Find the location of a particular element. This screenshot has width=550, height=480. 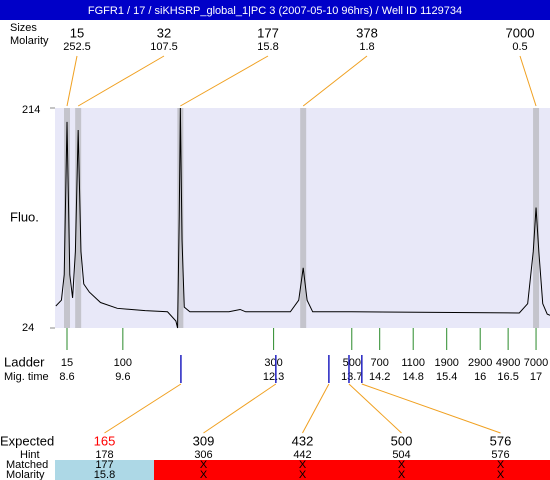

molarity-value: 15.8 is located at coordinates (104, 474).